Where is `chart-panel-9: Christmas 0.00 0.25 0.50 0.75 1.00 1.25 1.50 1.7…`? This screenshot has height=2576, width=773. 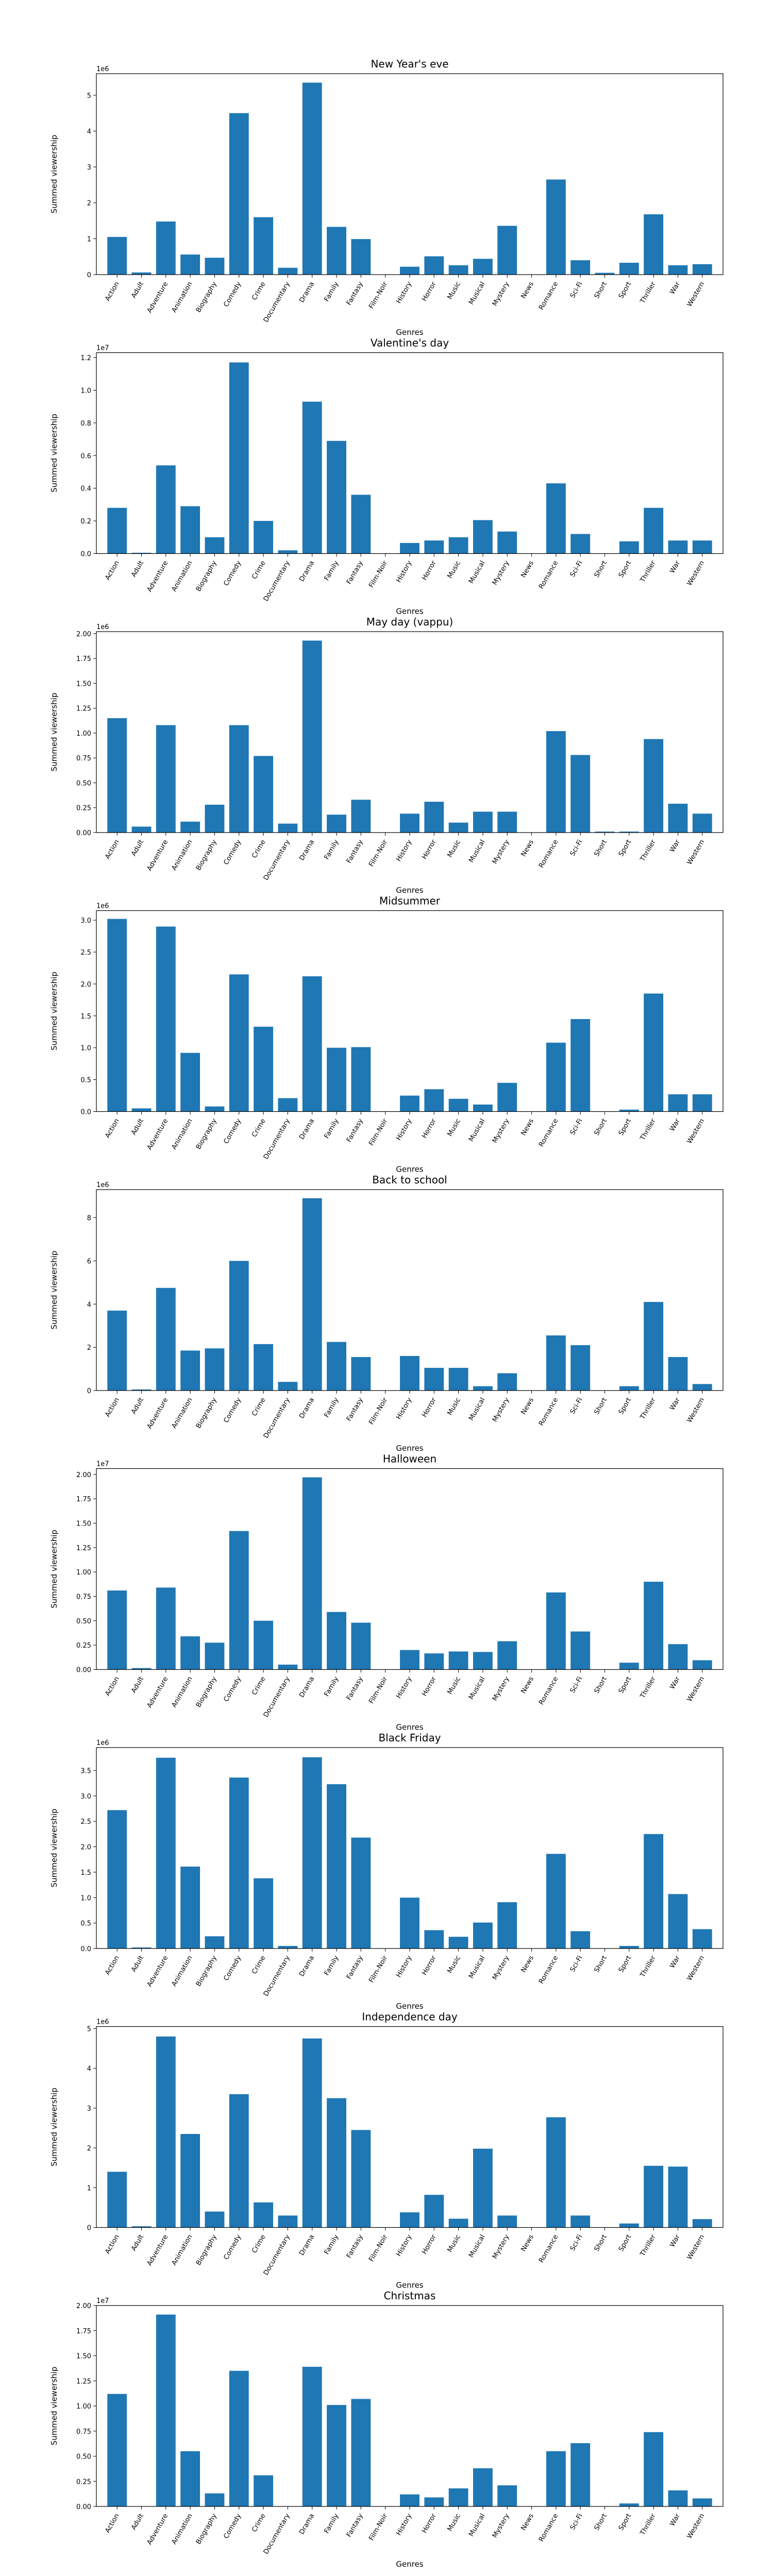 chart-panel-9: Christmas 0.00 0.25 0.50 0.75 1.00 1.25 1.50 1.7… is located at coordinates (386, 2429).